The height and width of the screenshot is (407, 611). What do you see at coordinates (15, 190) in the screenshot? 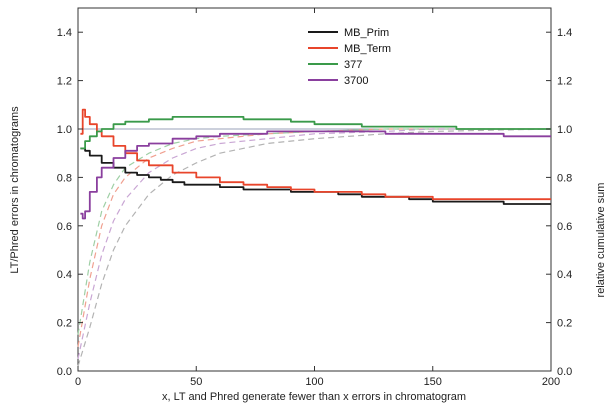
I see `y-axis-label: LT/Phred errors in chromatograms` at bounding box center [15, 190].